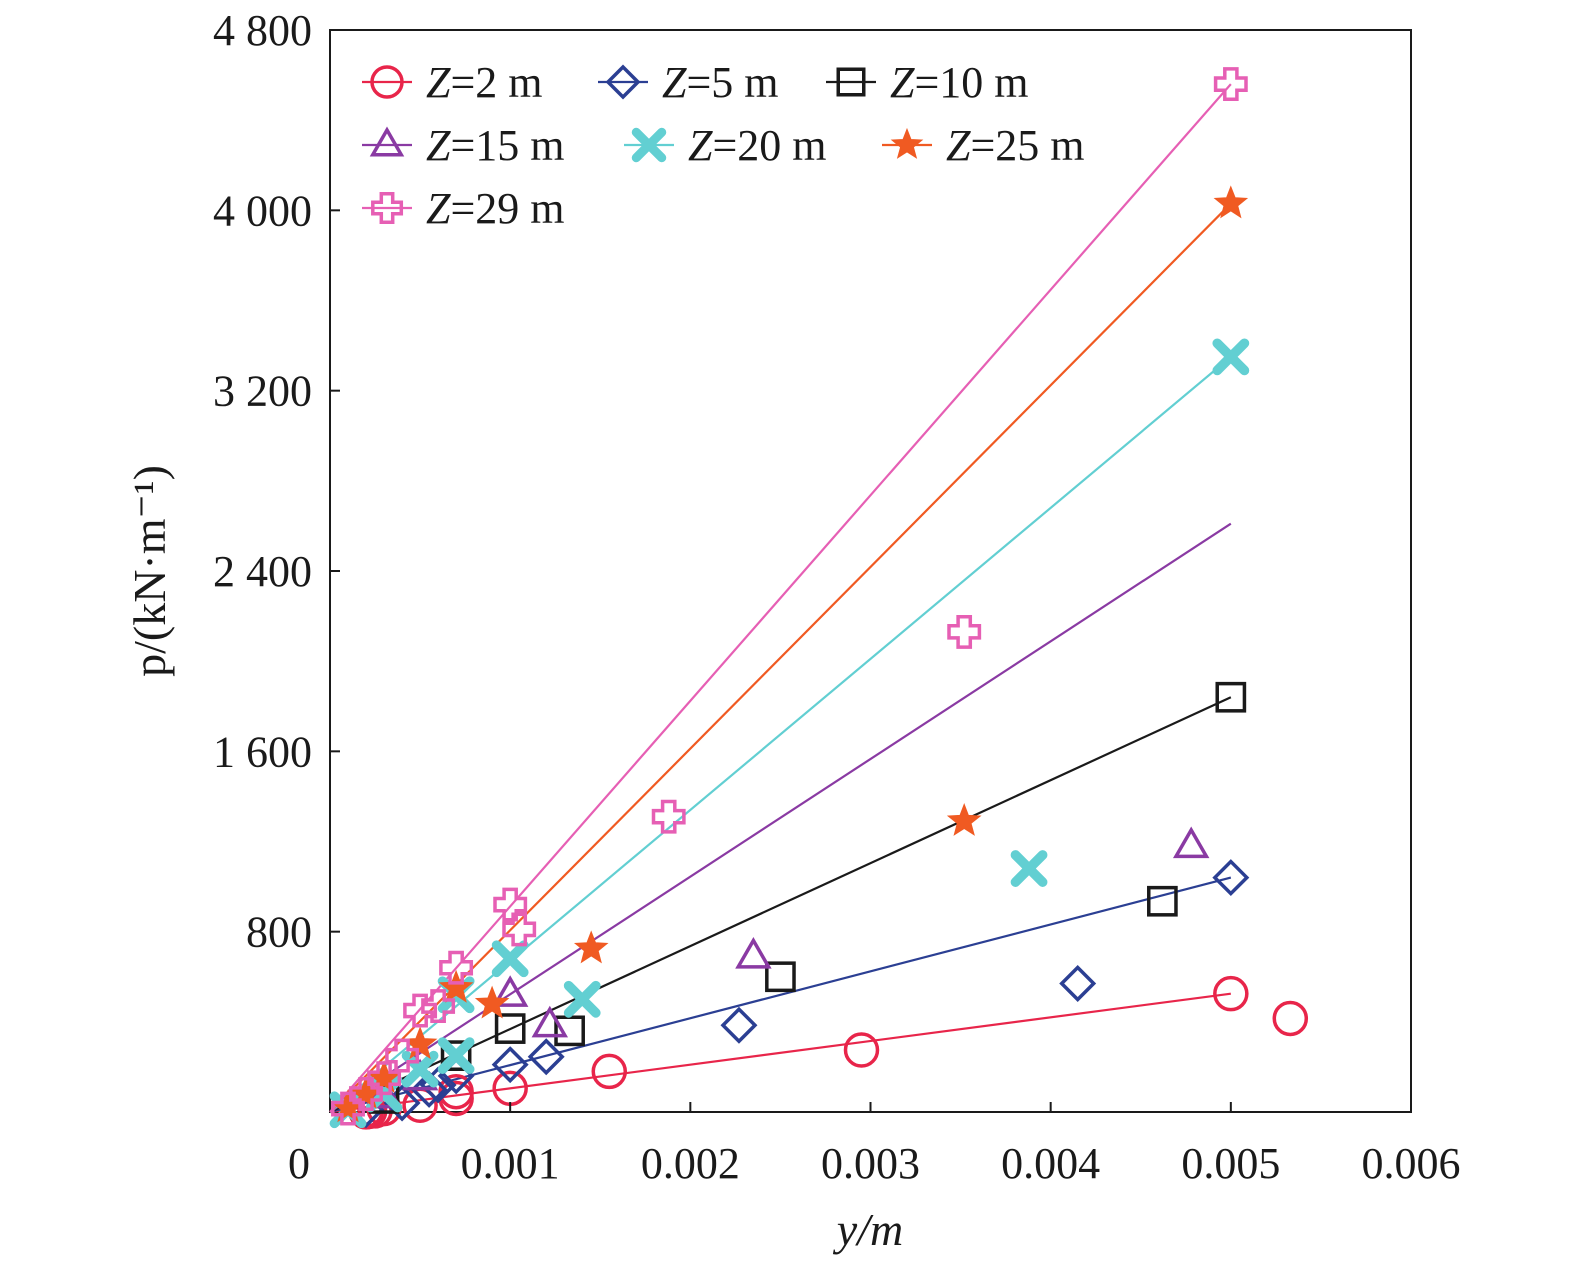 This screenshot has width=1575, height=1268. I want to click on x-tick-label: 0.005, so click(1230, 1163).